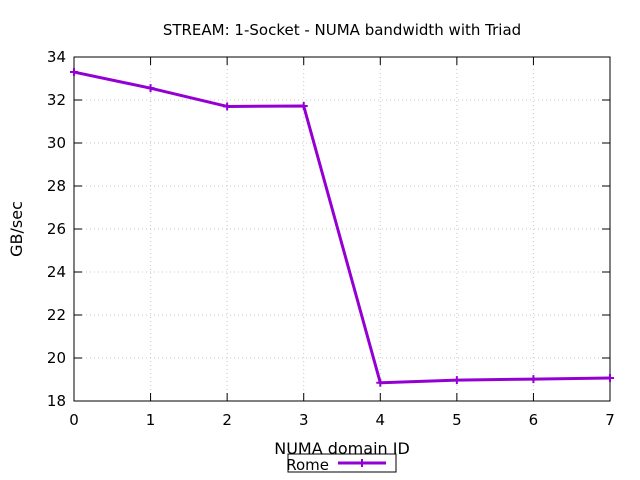 This screenshot has height=480, width=640. Describe the element at coordinates (362, 463) in the screenshot. I see `legend-marker` at that location.